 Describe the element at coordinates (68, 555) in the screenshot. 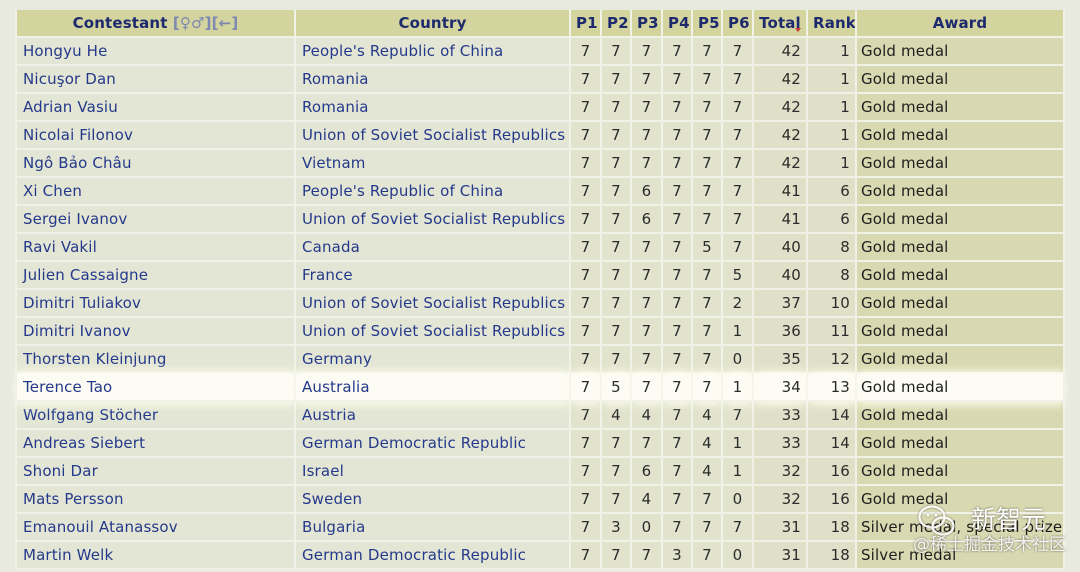

I see `contestant-link: Martin Welk` at that location.